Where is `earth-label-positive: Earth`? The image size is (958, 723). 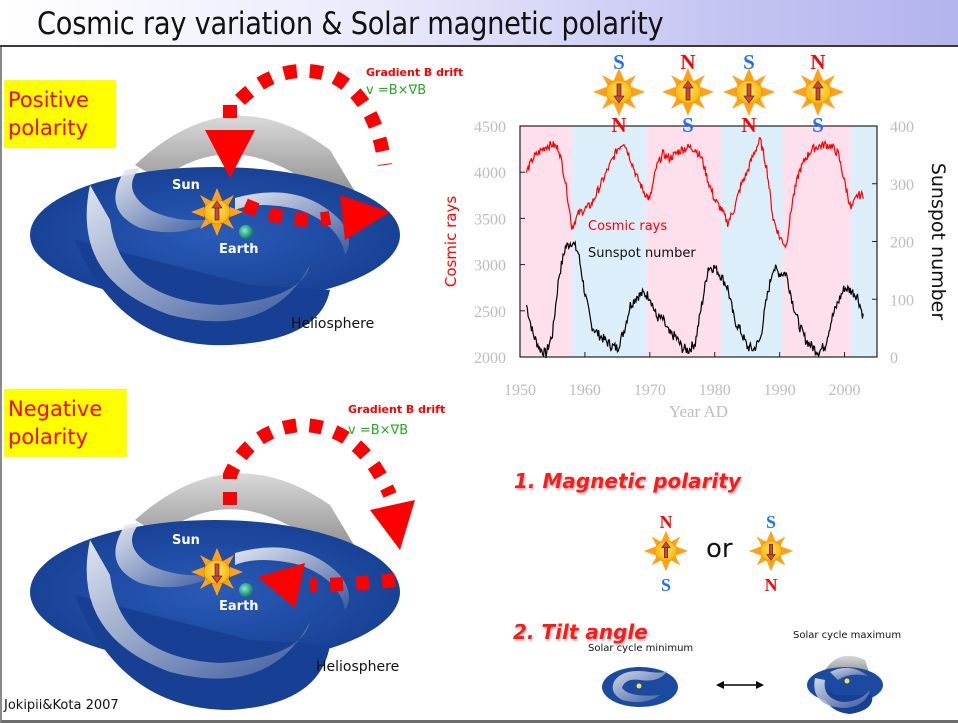 earth-label-positive: Earth is located at coordinates (239, 249).